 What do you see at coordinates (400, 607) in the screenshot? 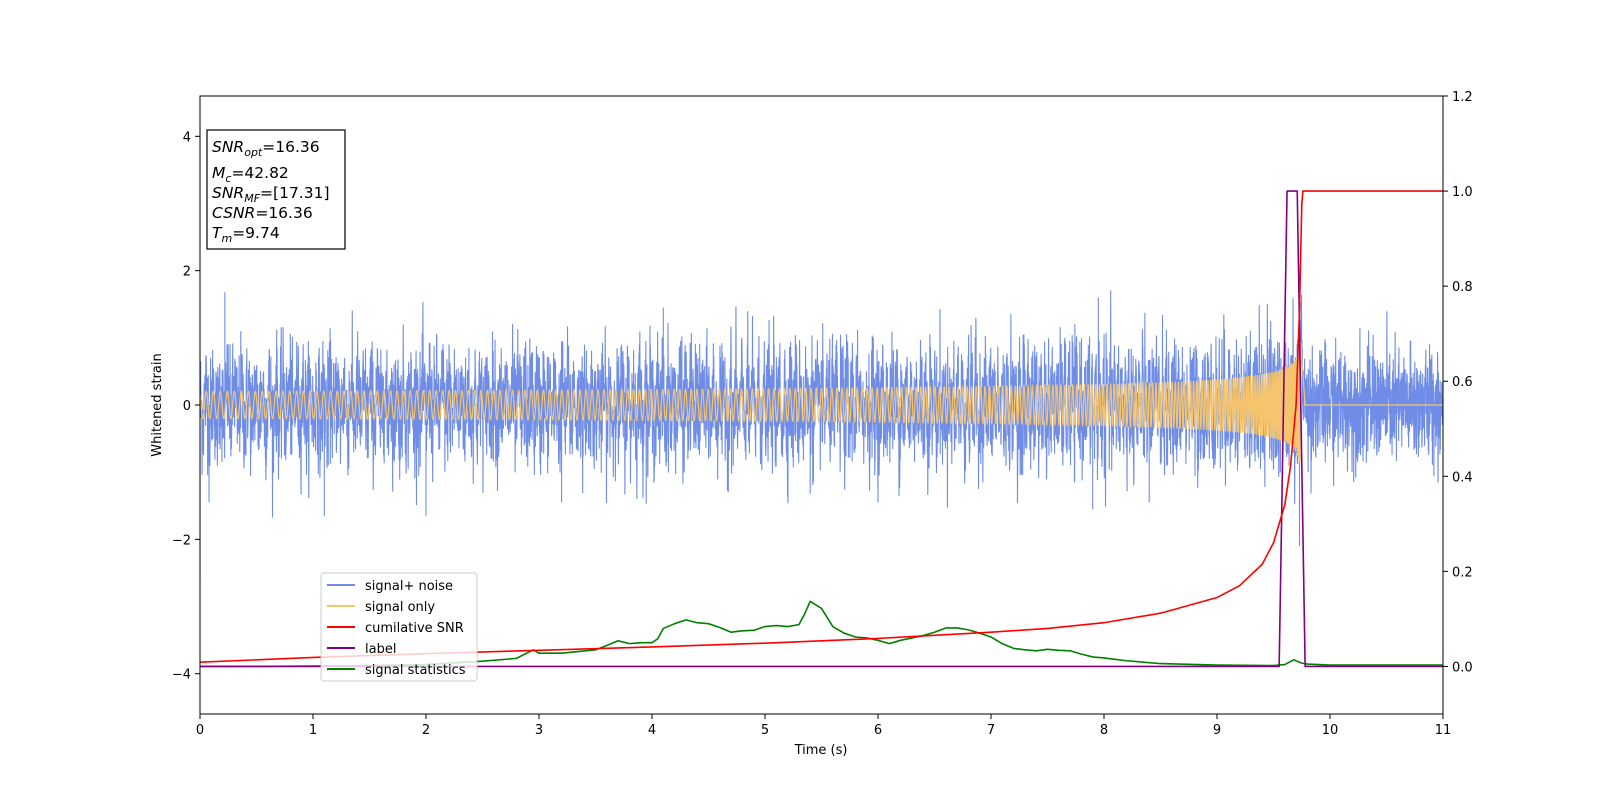
I see `legend-entry-label: signal only` at bounding box center [400, 607].